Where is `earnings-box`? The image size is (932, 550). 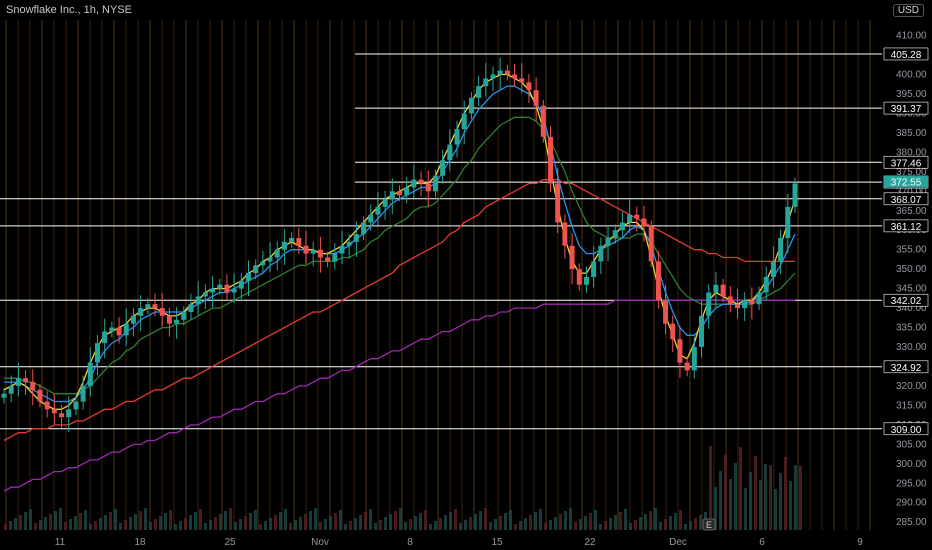
earnings-box is located at coordinates (709, 524).